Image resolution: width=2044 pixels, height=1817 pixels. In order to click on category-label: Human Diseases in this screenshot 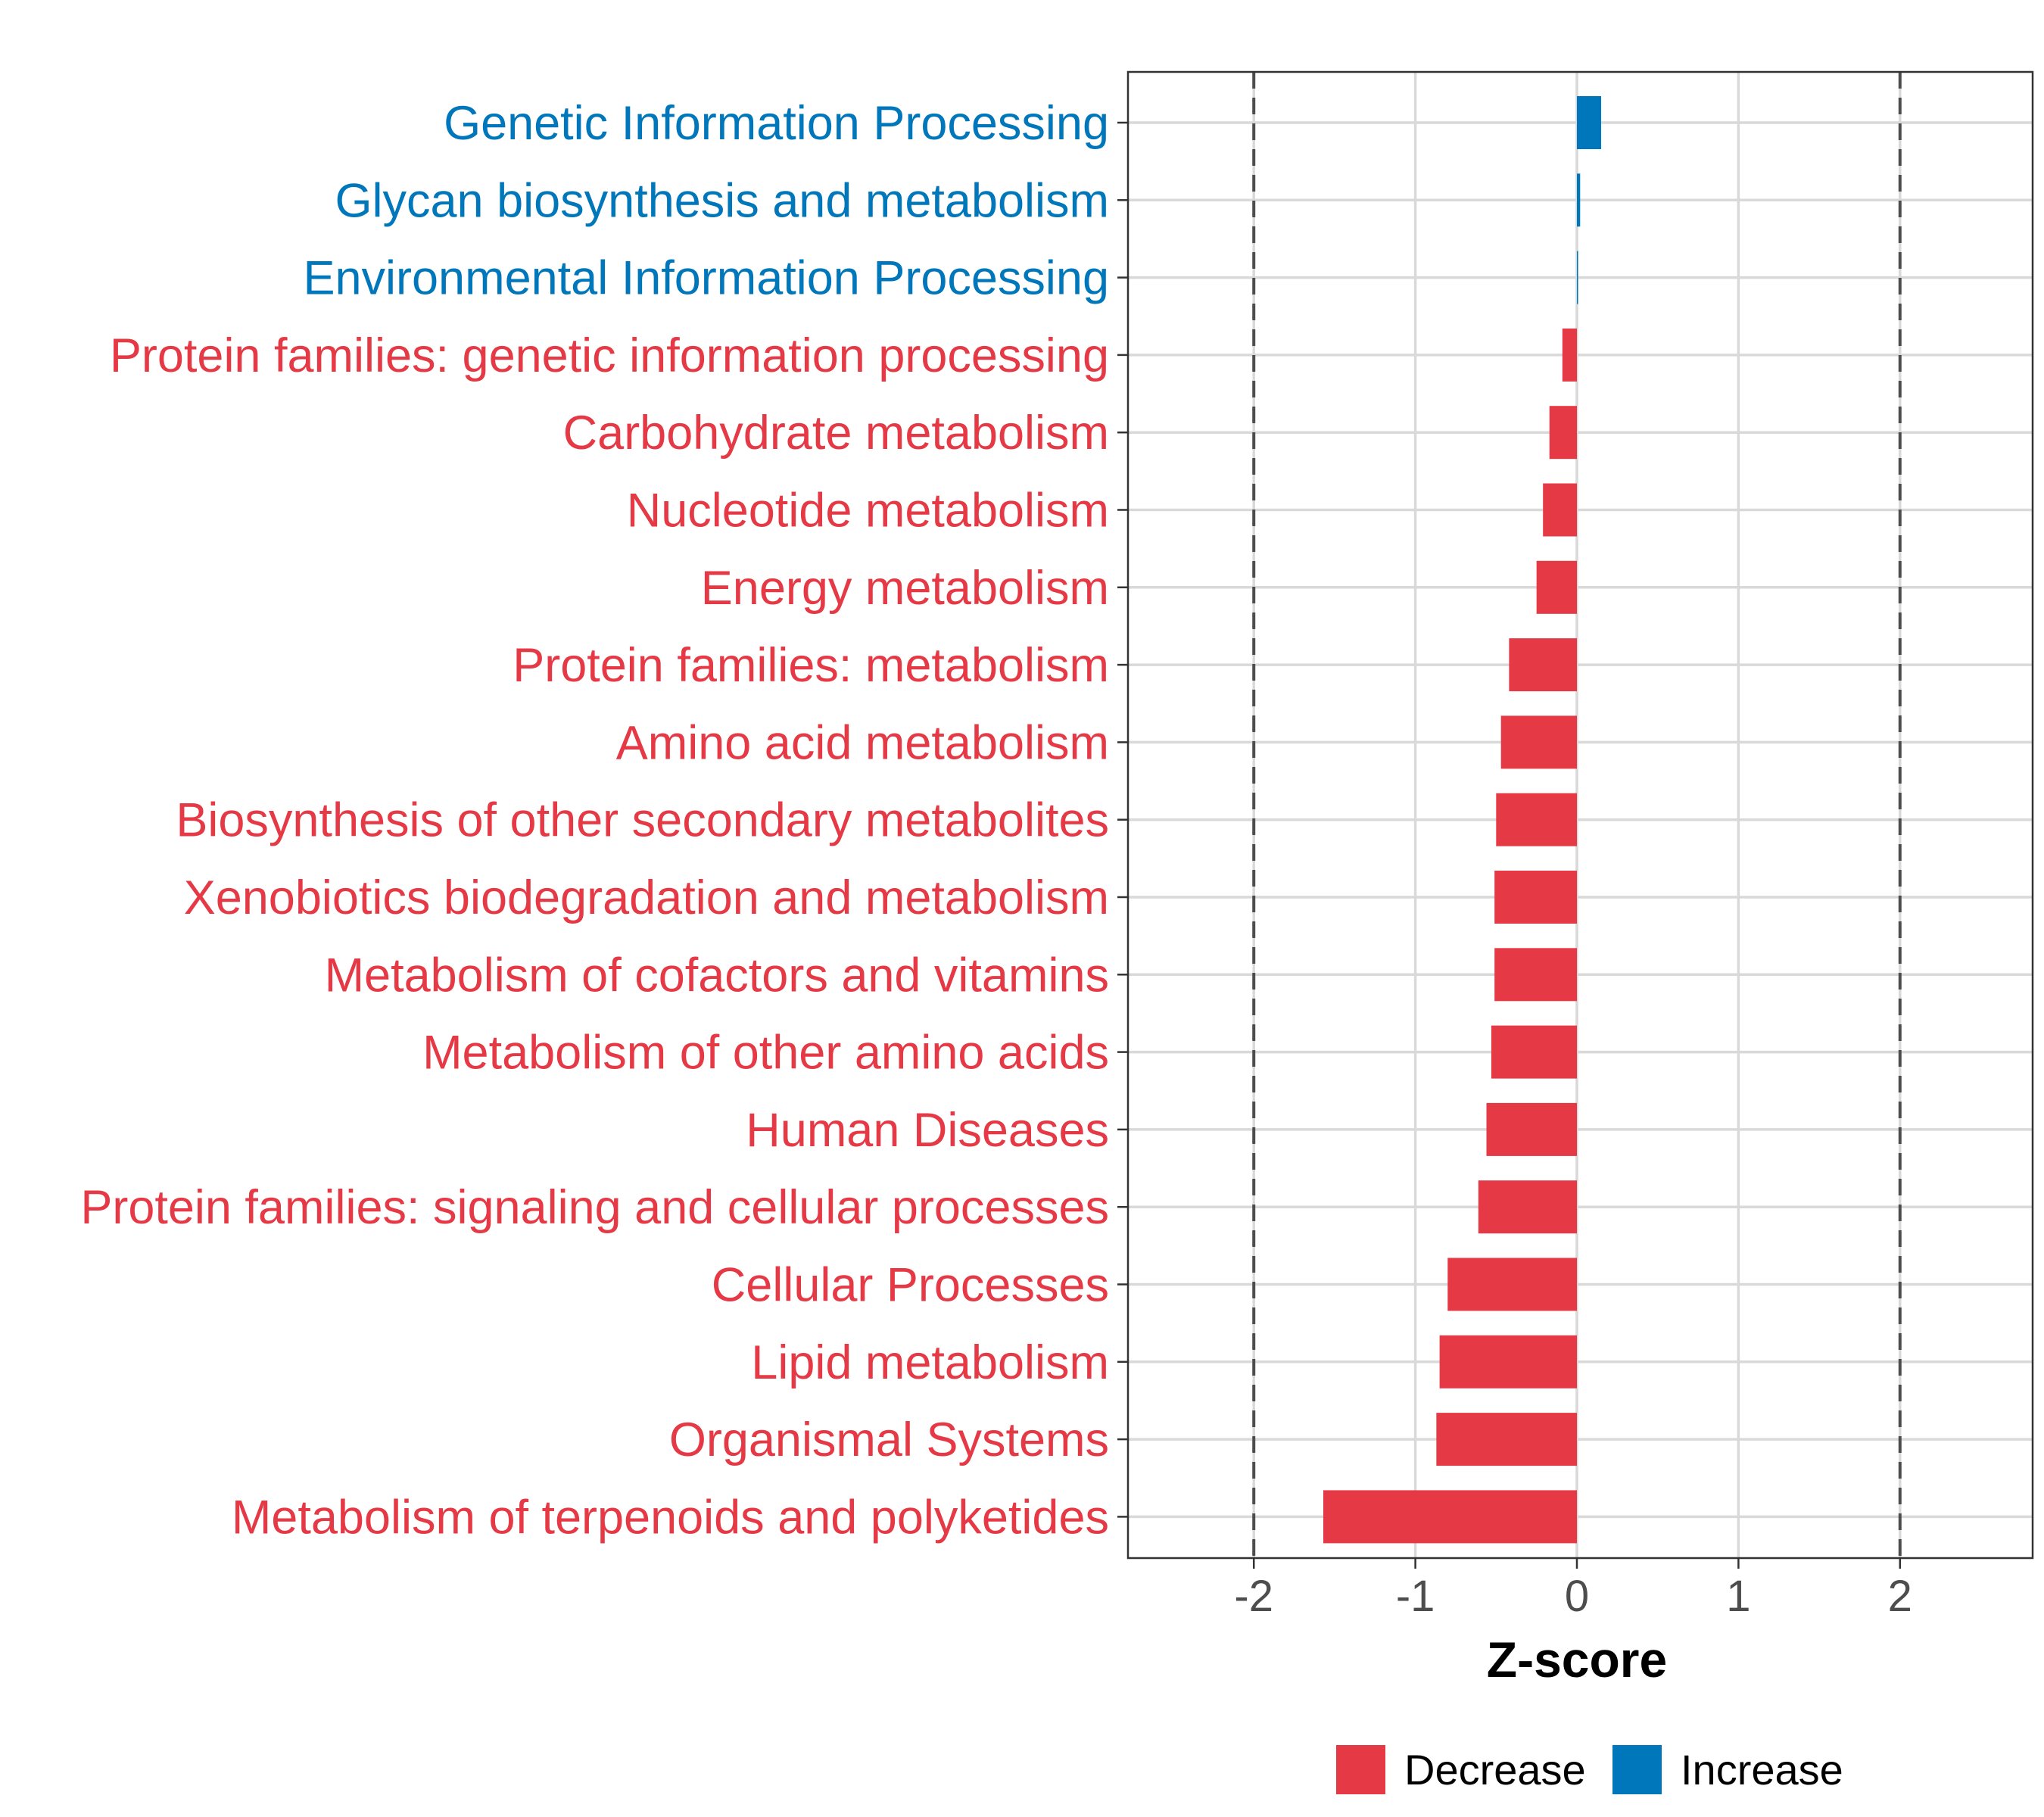, I will do `click(927, 1130)`.